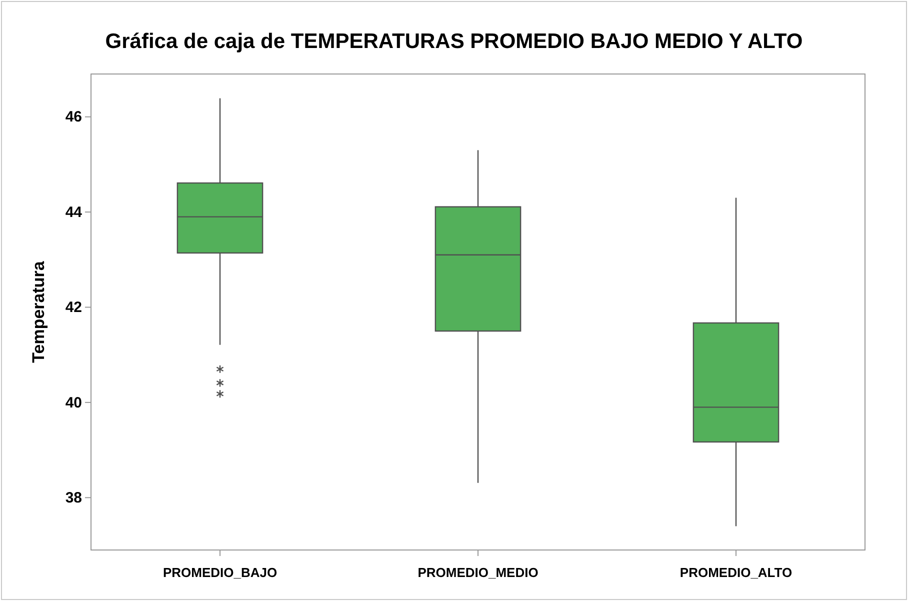  What do you see at coordinates (220, 572) in the screenshot?
I see `x-tick-label: PROMEDIO_BAJO` at bounding box center [220, 572].